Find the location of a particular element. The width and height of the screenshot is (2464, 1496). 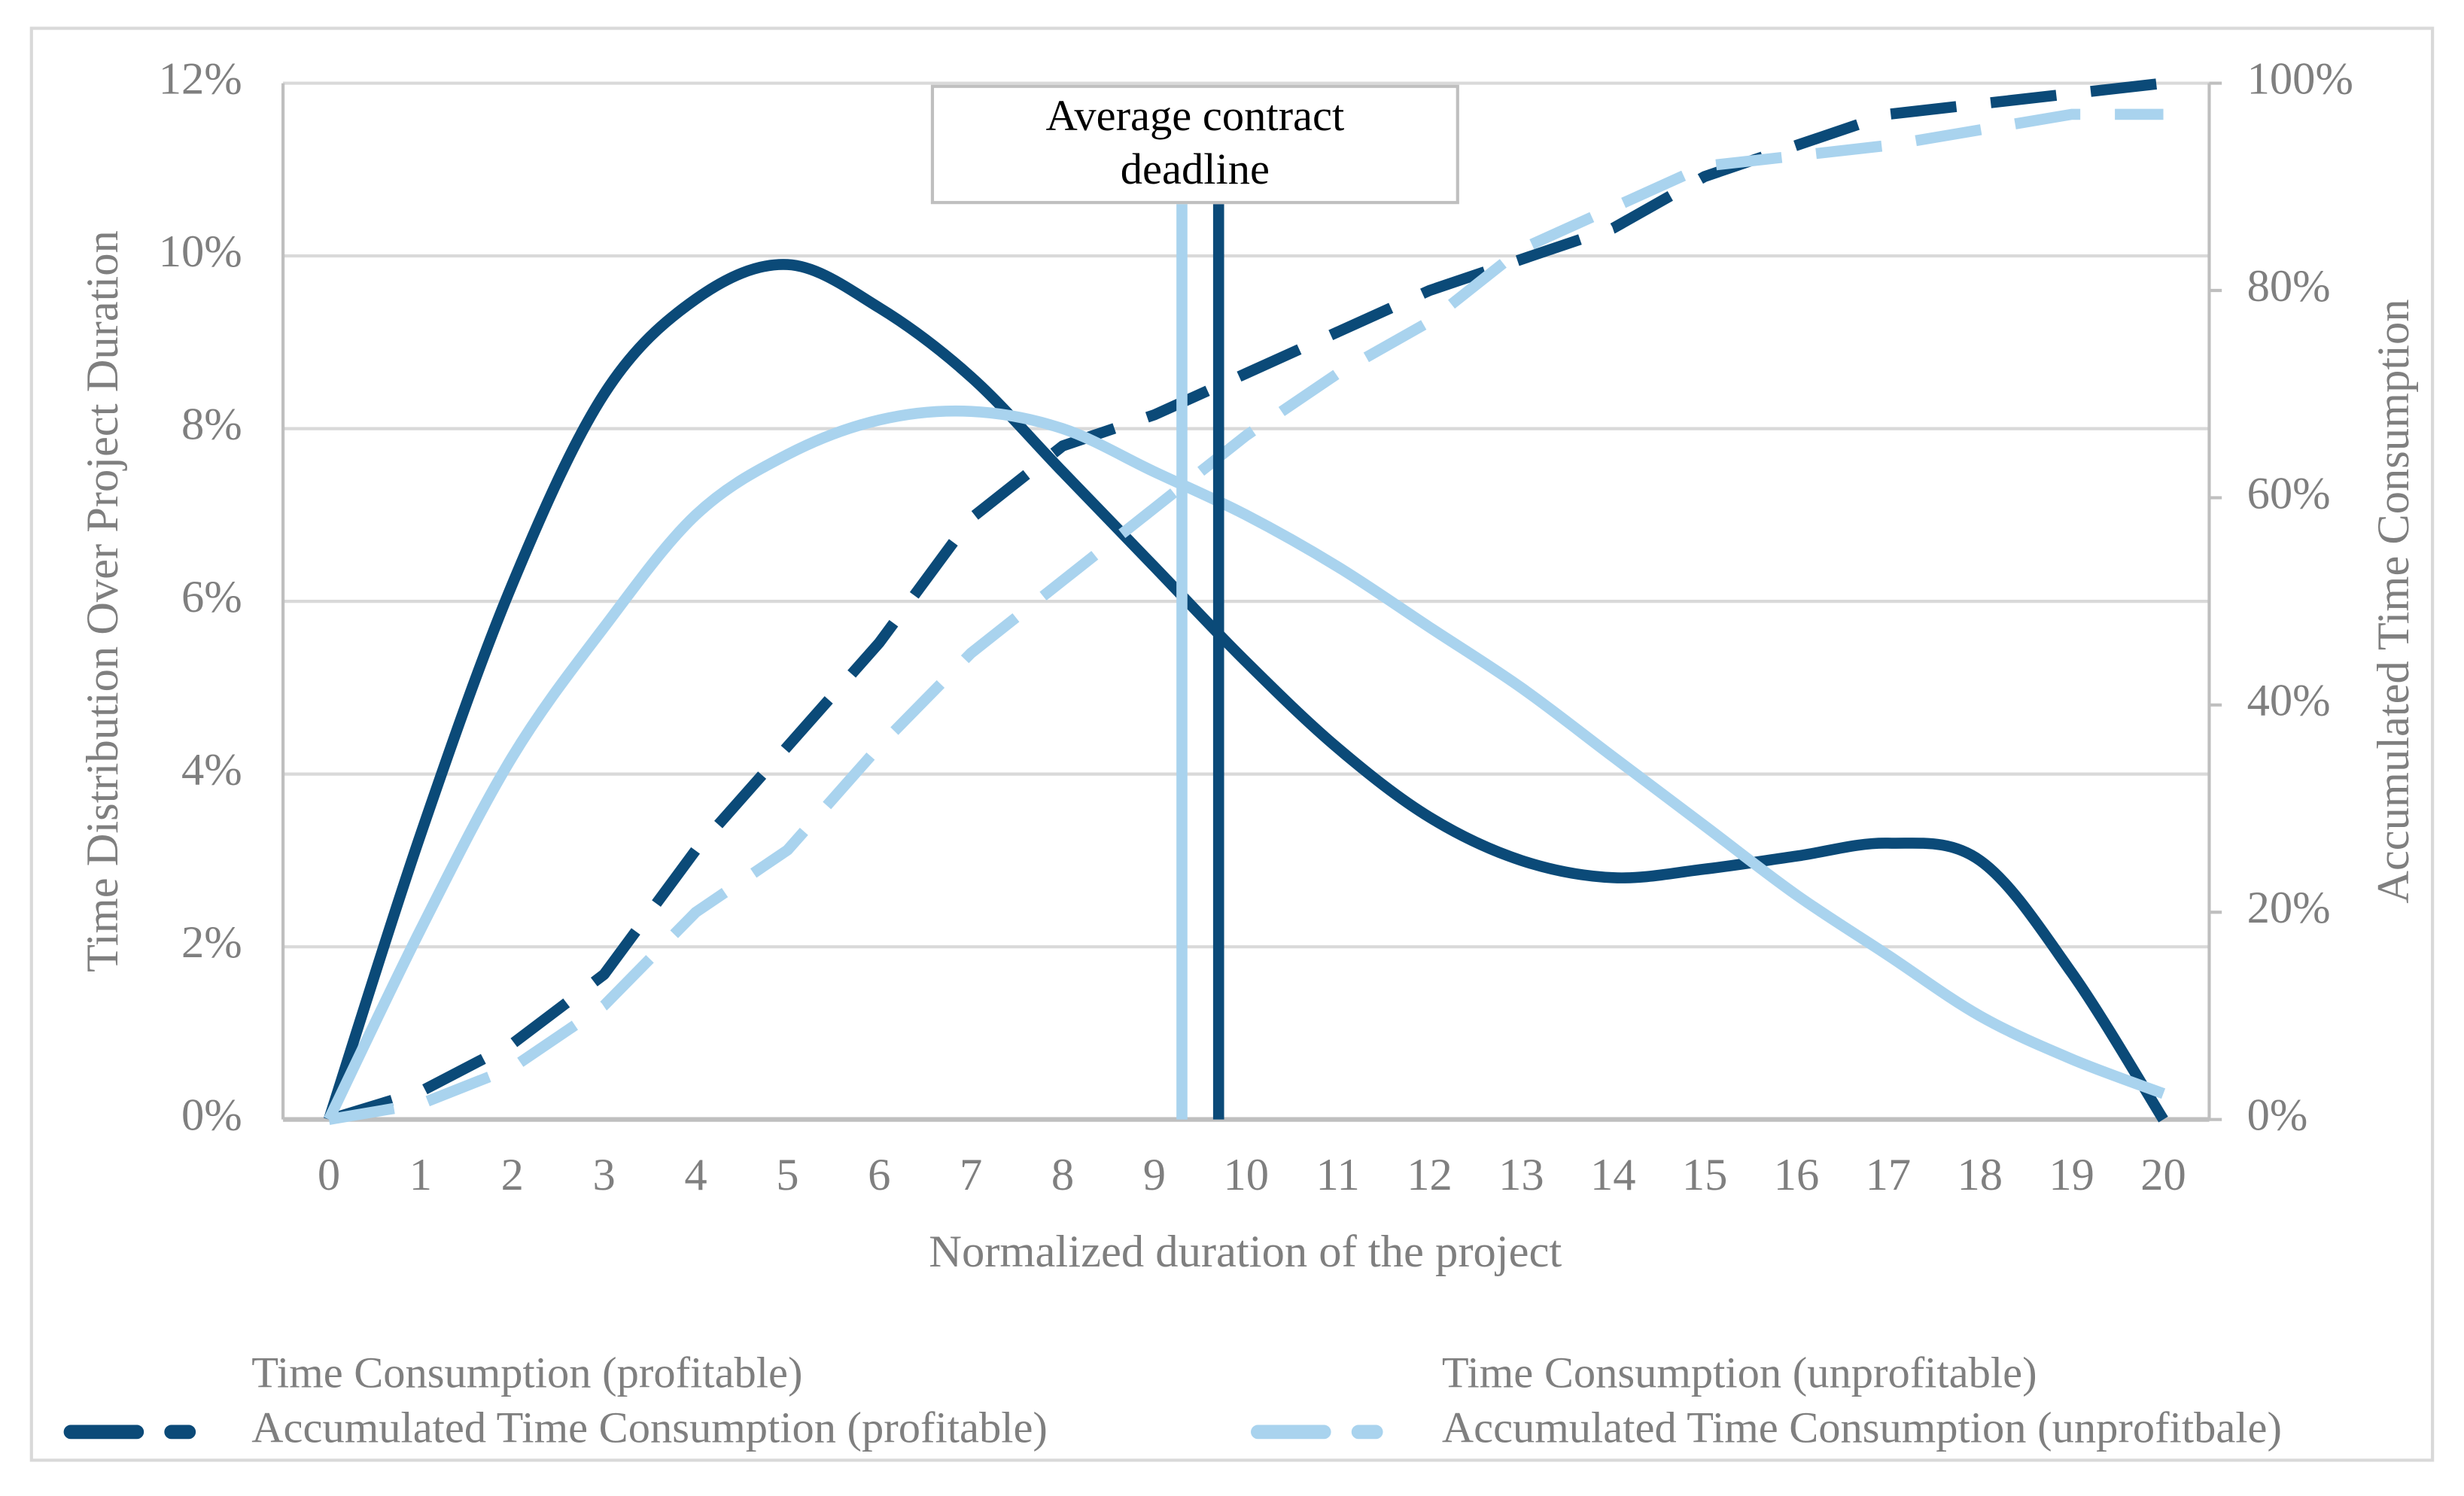

x-tick-label: 15 is located at coordinates (1705, 1175).